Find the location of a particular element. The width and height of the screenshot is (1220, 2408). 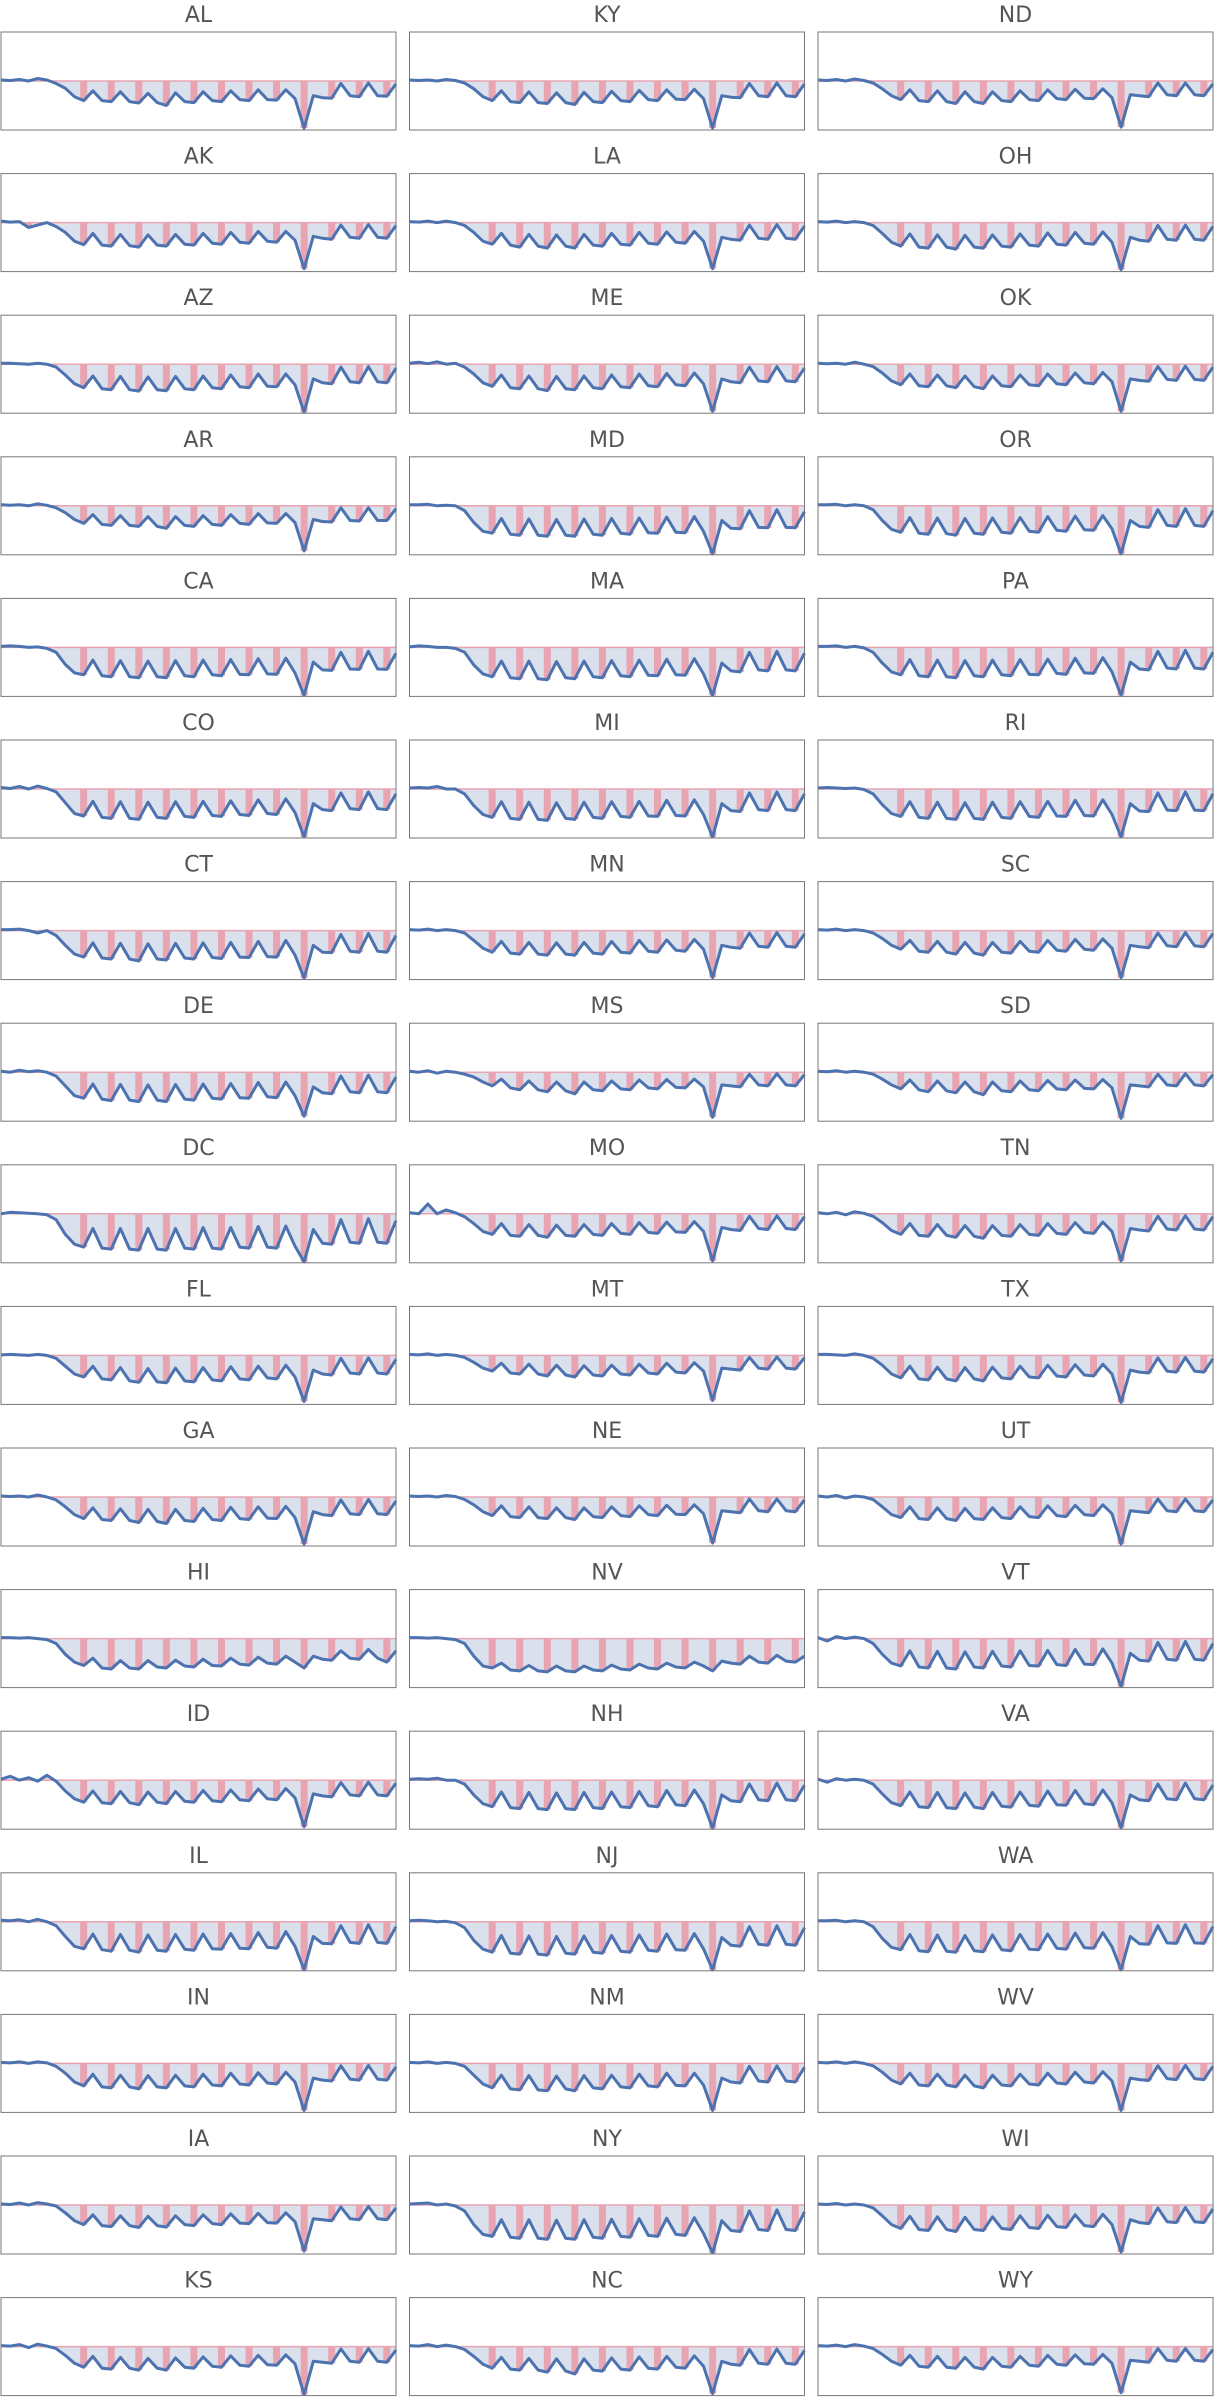

panel: SC is located at coordinates (1016, 917).